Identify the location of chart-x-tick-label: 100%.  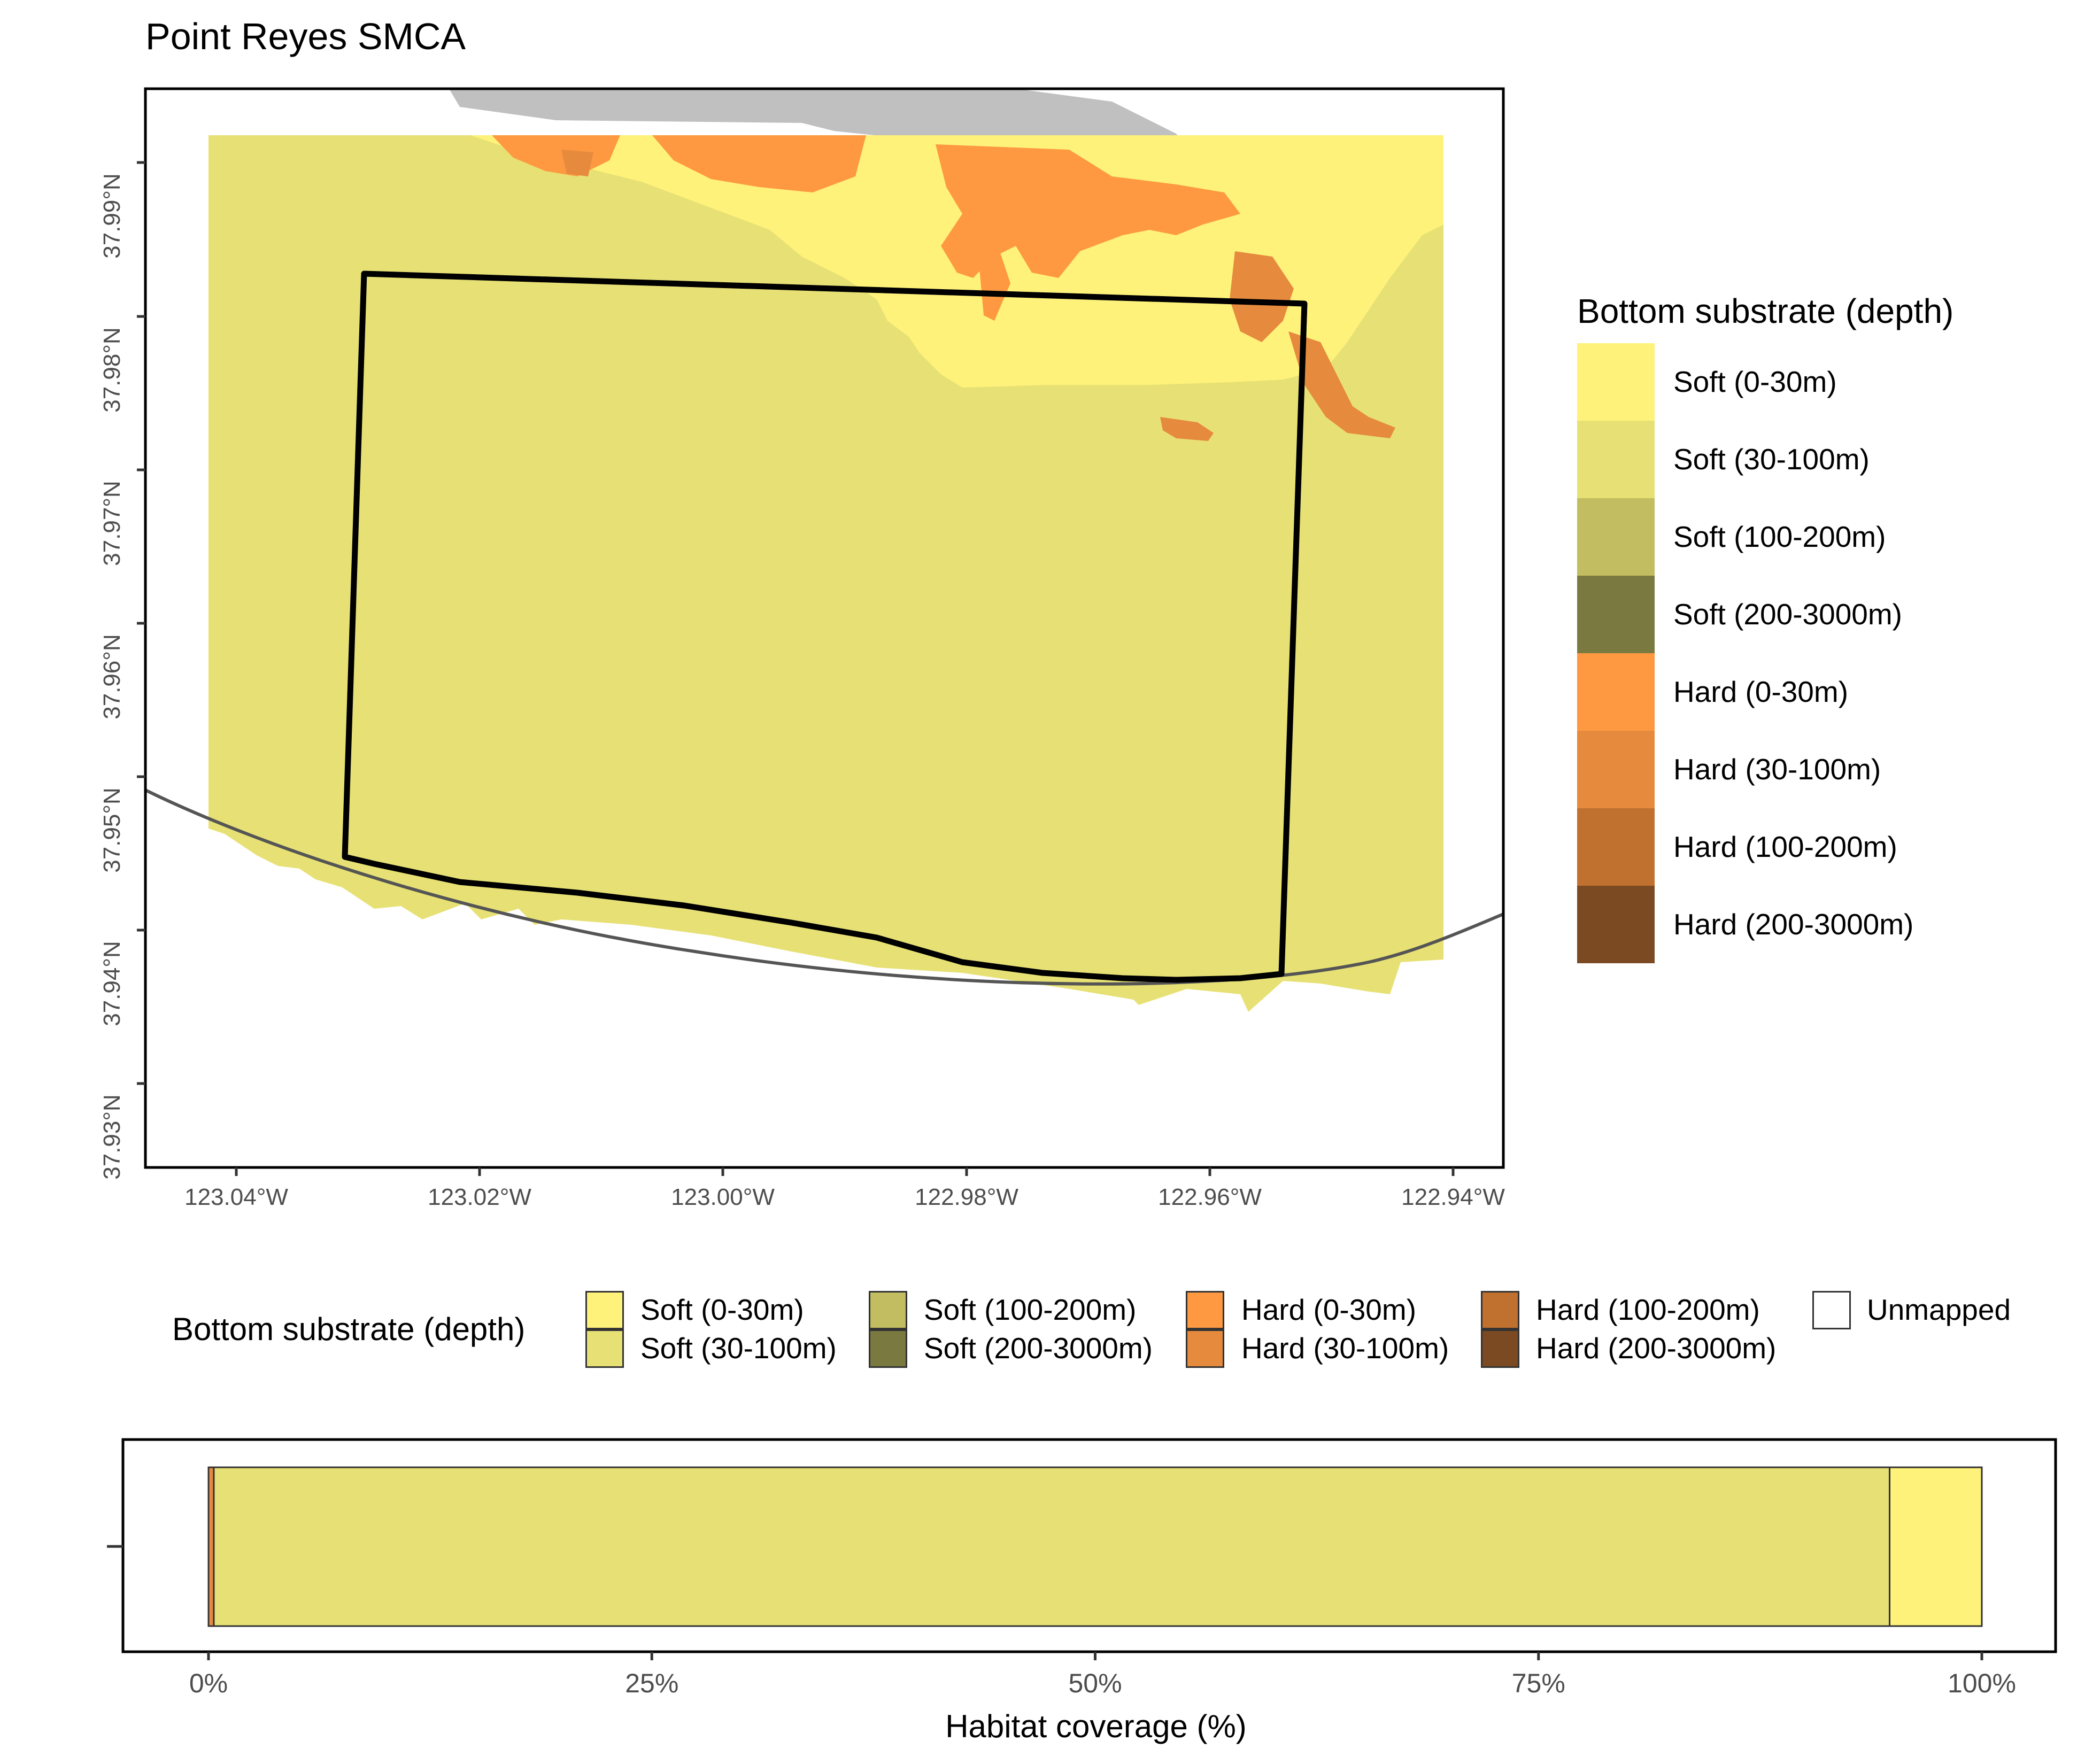
(1982, 1683).